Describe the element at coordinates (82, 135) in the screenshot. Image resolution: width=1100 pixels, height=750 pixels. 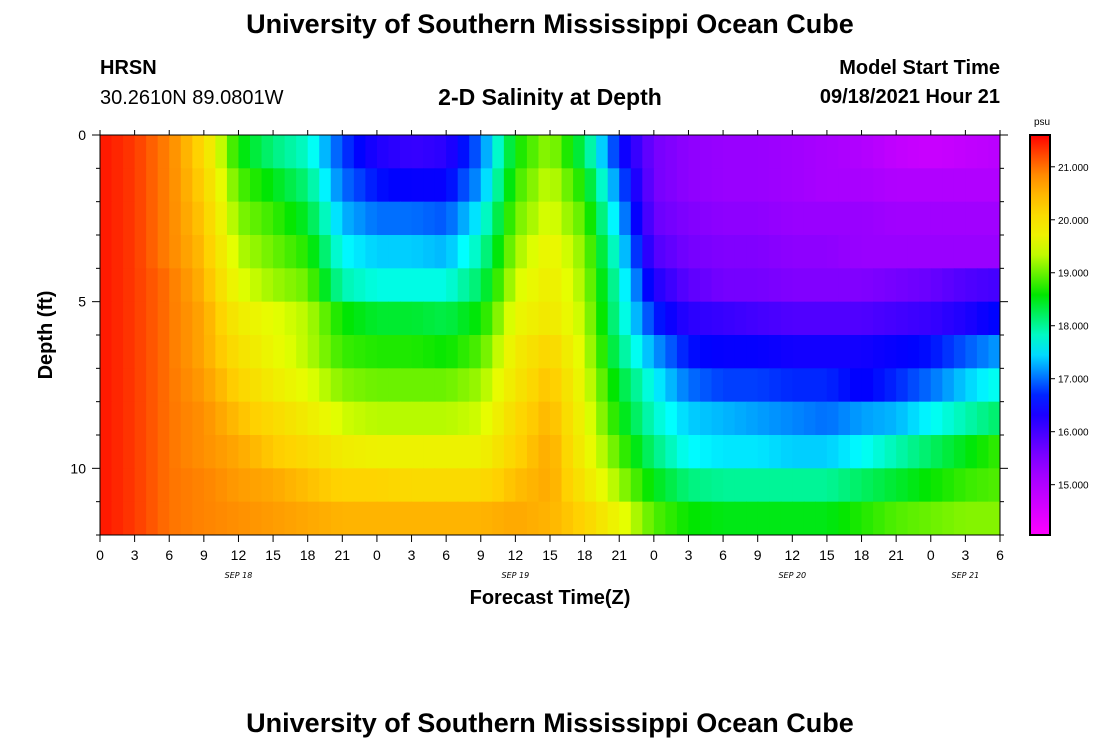
I see `y-tick-label: 0` at that location.